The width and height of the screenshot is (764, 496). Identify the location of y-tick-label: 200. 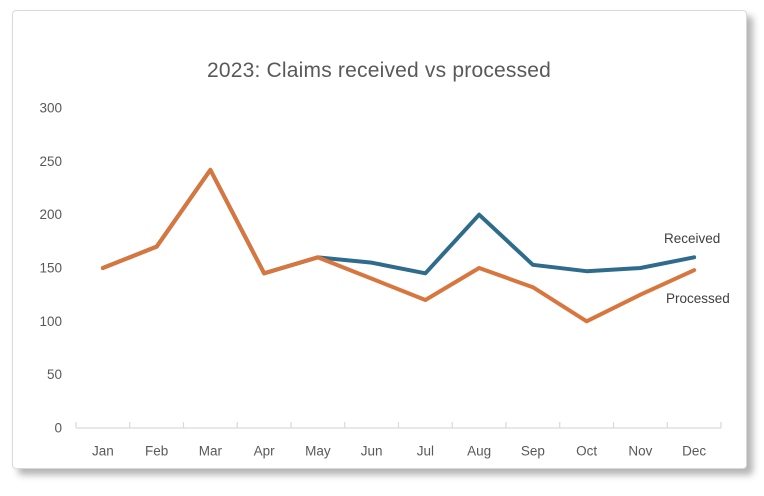
(50, 214).